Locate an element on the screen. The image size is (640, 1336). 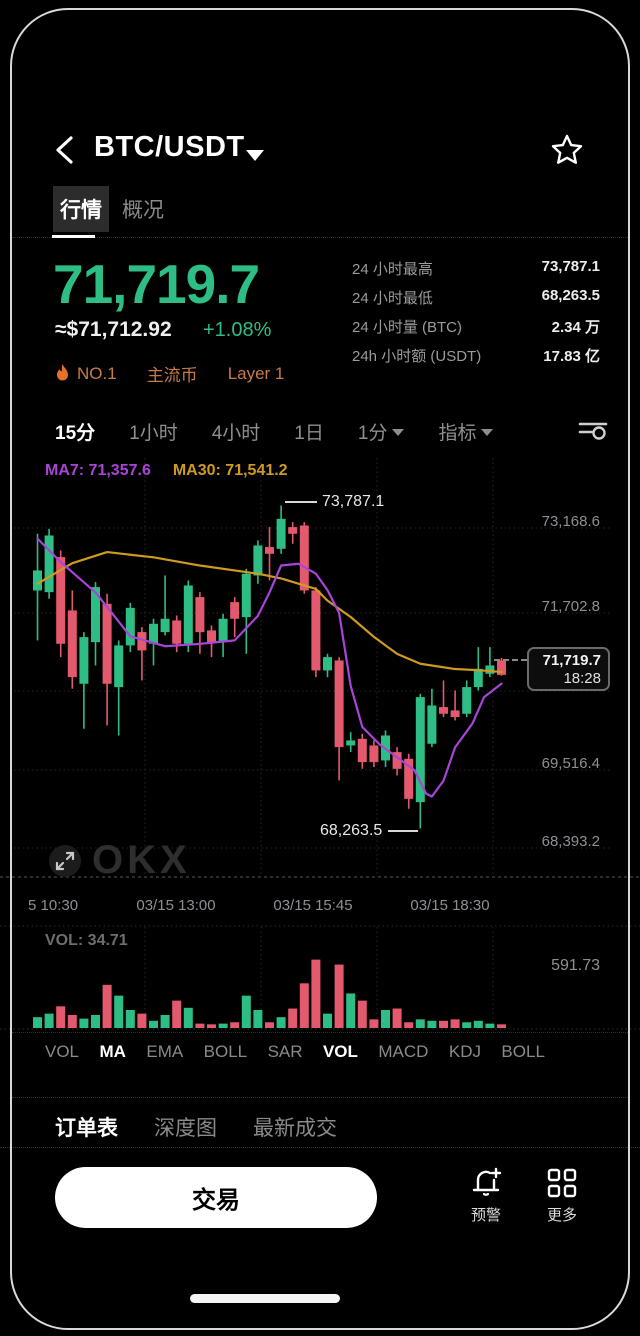
rank-badge: NO.1 is located at coordinates (86, 374).